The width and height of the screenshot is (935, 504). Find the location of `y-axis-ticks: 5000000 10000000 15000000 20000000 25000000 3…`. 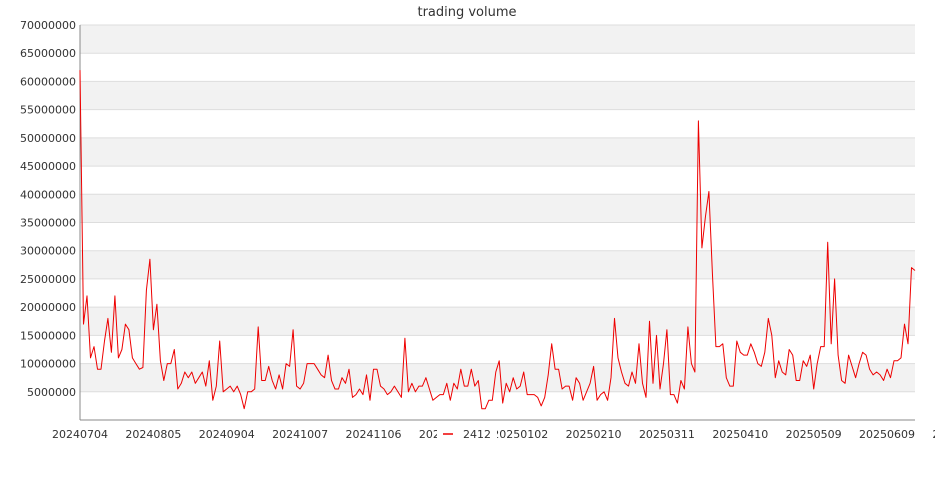

y-axis-ticks: 5000000 10000000 15000000 20000000 25000000 3… is located at coordinates (48, 209).